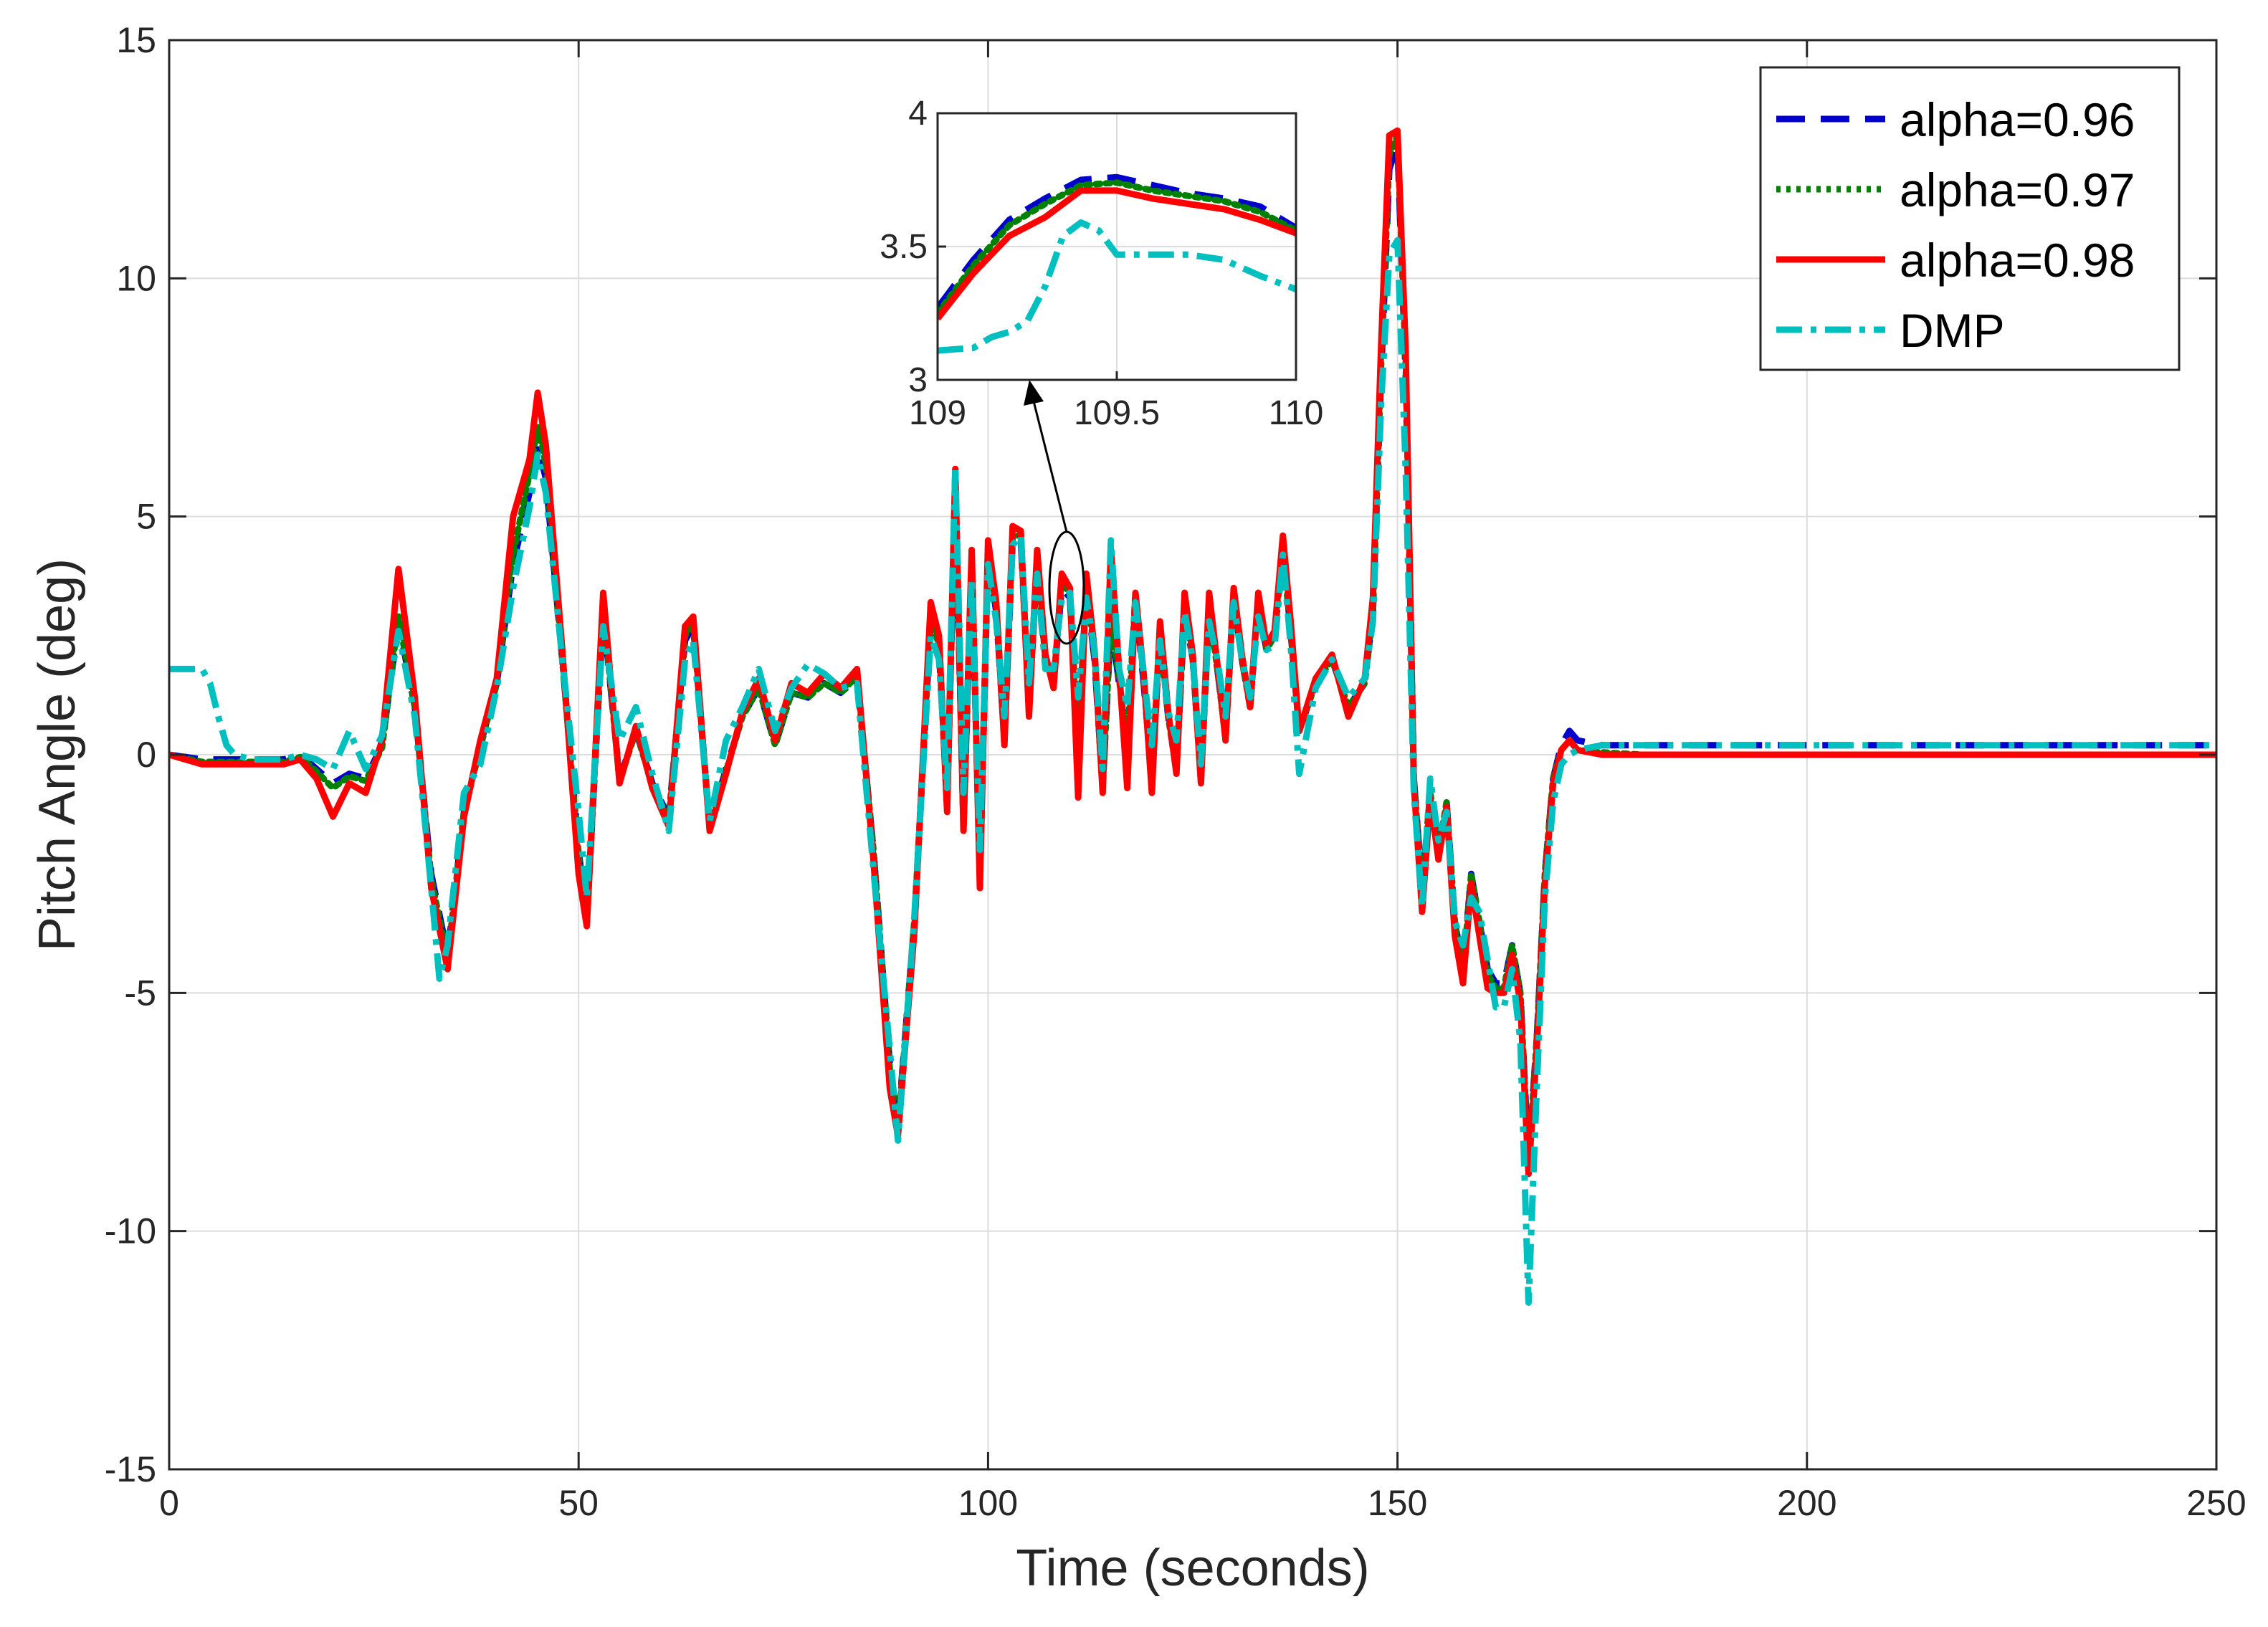  What do you see at coordinates (1806, 1503) in the screenshot?
I see `x-tick-label: 200` at bounding box center [1806, 1503].